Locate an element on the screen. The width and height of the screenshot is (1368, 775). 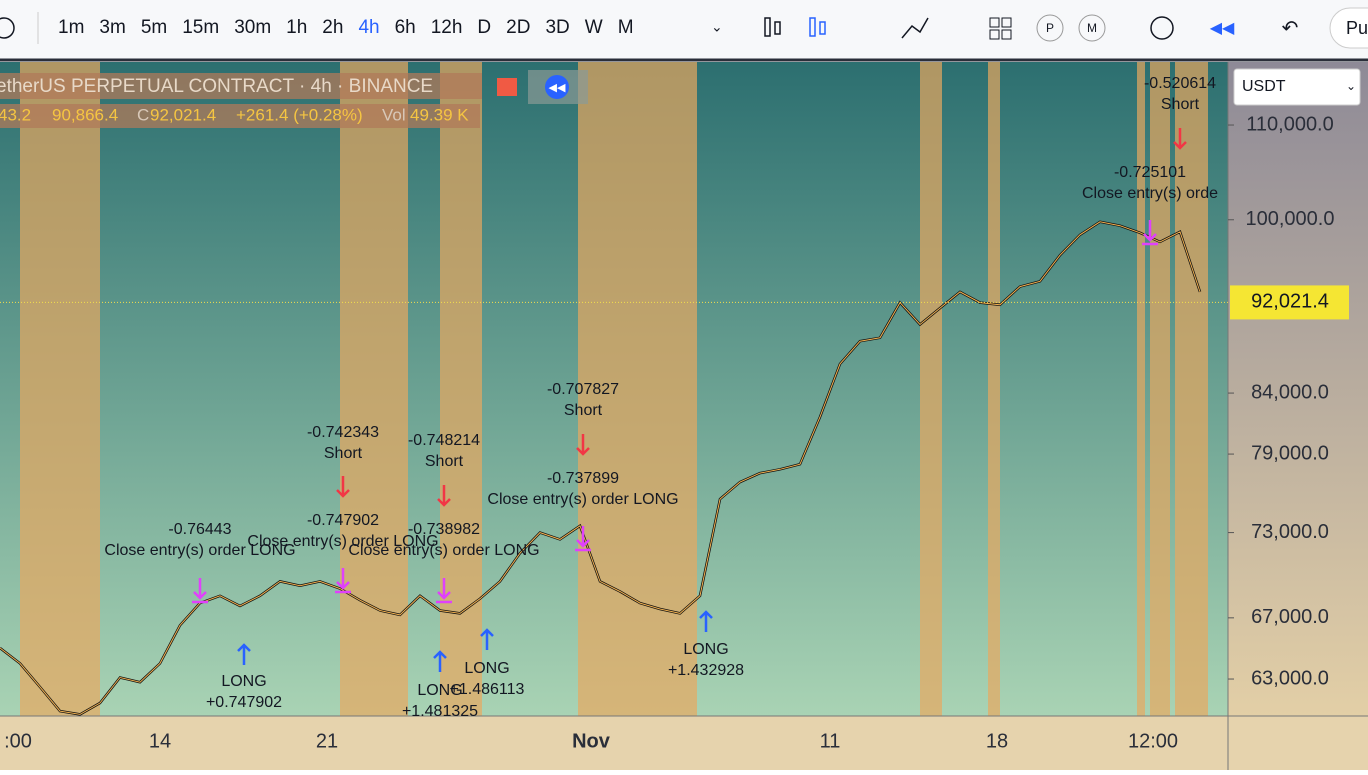
annotation-label: -0.747902 is located at coordinates (343, 520).